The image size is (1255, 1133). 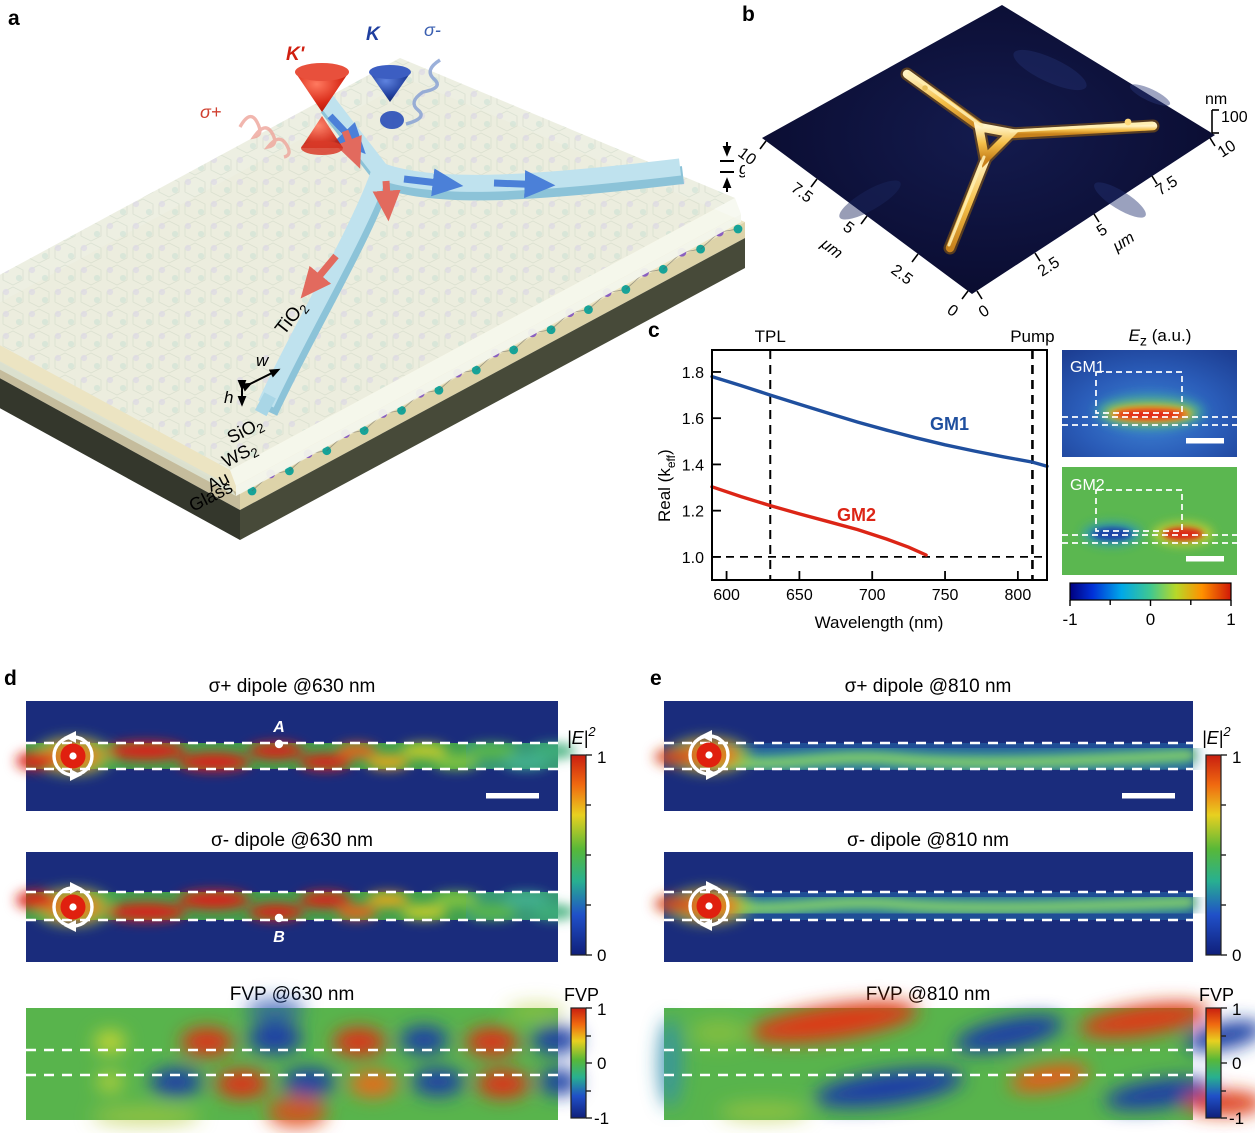 I want to click on point-b-label: B, so click(x=279, y=937).